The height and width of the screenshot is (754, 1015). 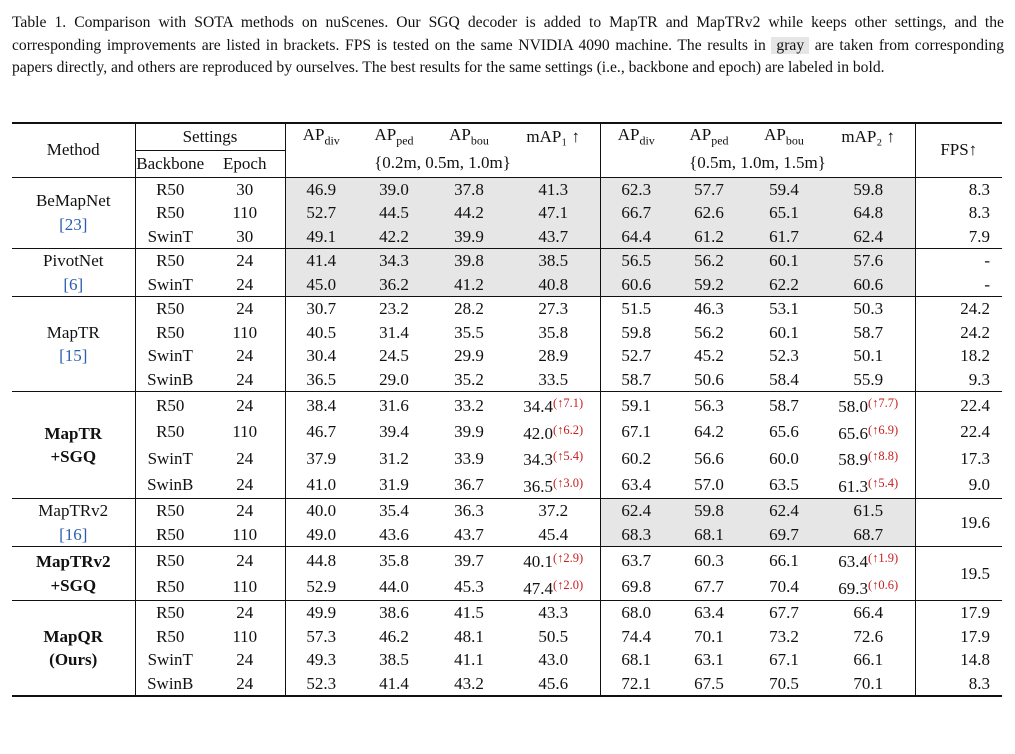 I want to click on value-cell: 46.3, so click(x=709, y=308).